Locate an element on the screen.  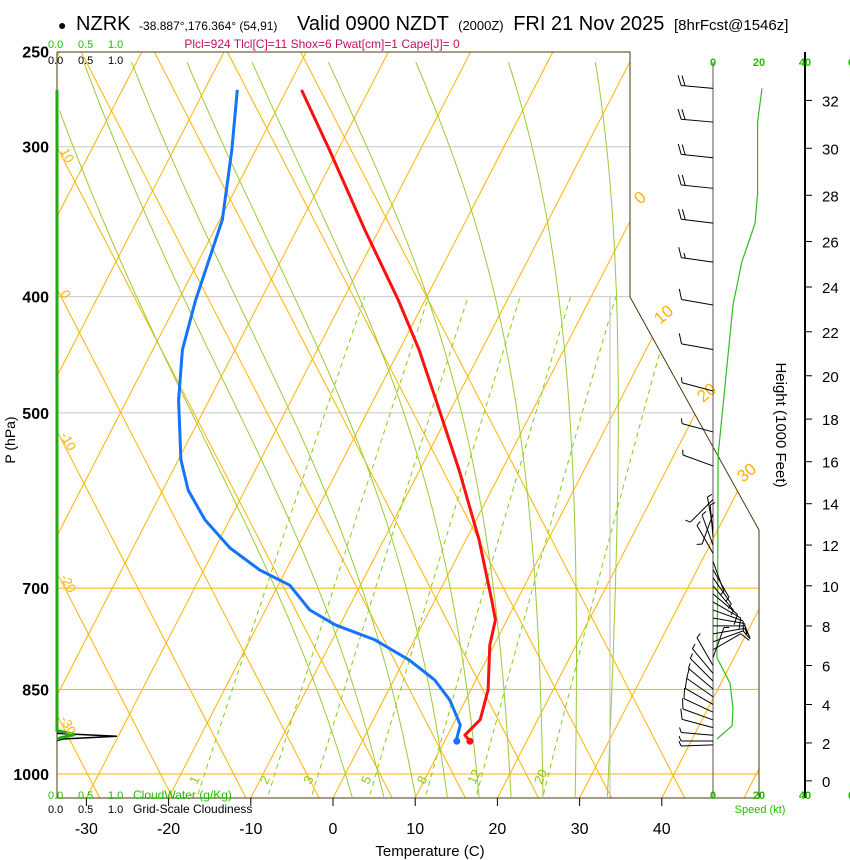
temperature-tick-label: 10 is located at coordinates (415, 829).